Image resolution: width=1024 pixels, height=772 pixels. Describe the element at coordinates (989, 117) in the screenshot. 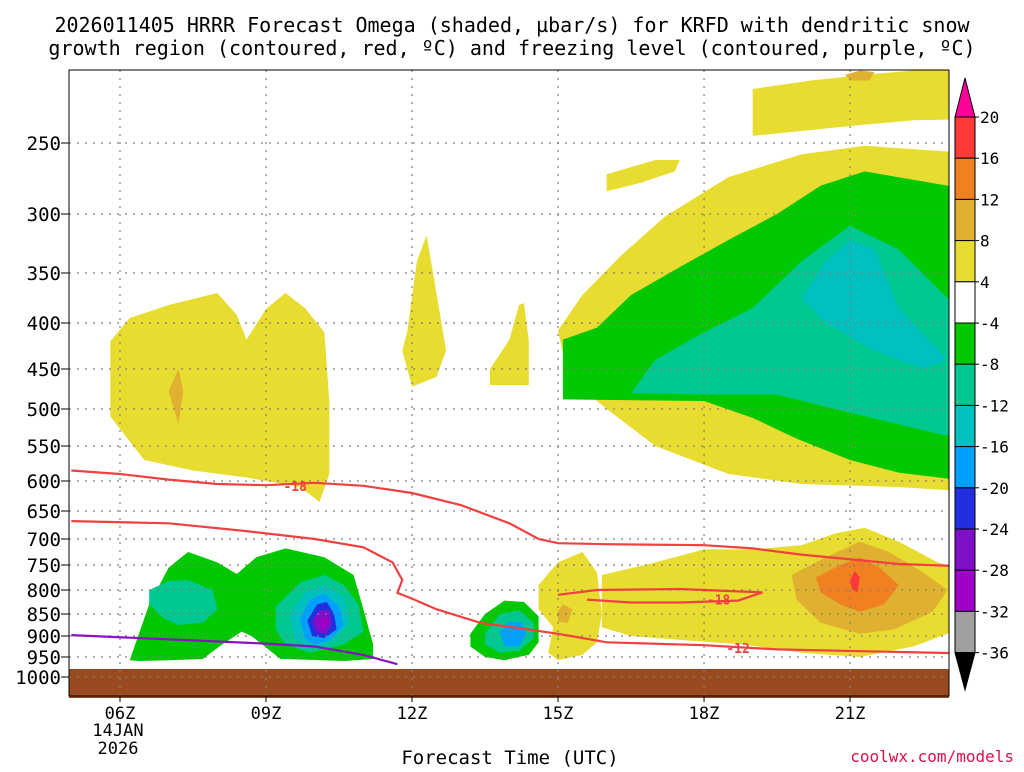

I see `colorbar-label-0: 20` at that location.